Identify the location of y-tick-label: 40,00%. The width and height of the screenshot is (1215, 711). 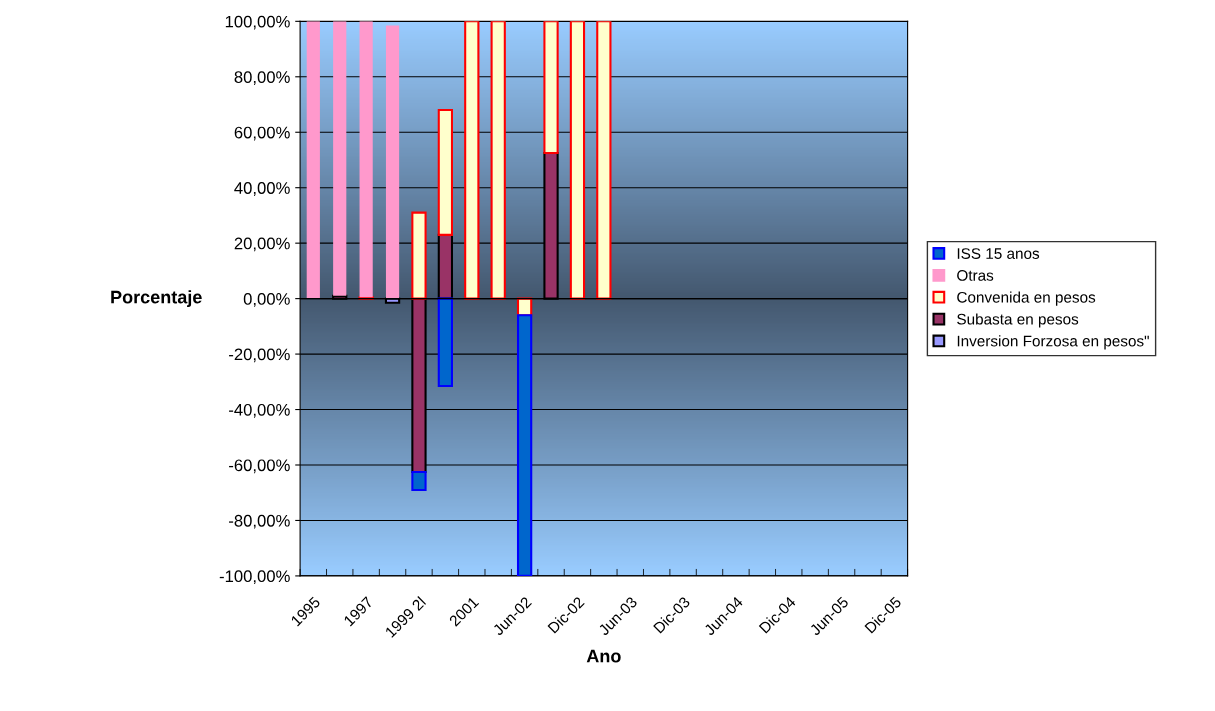
(262, 189).